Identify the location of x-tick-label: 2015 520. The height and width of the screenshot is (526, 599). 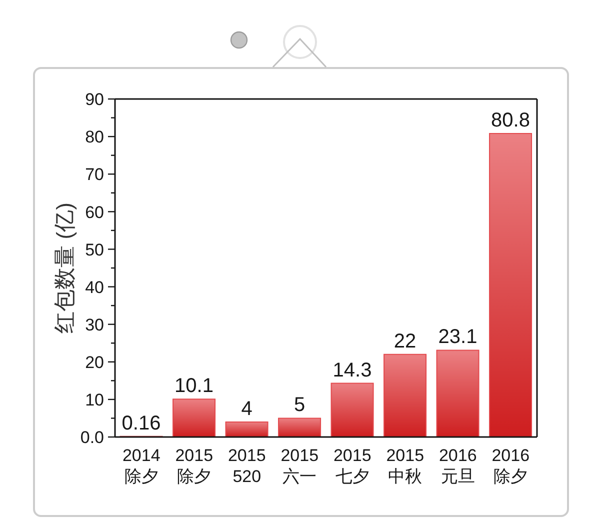
(247, 466).